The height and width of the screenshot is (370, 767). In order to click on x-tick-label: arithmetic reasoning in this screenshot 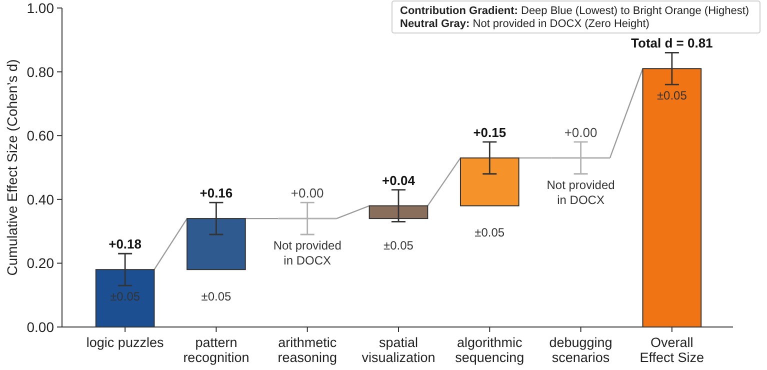, I will do `click(308, 350)`.